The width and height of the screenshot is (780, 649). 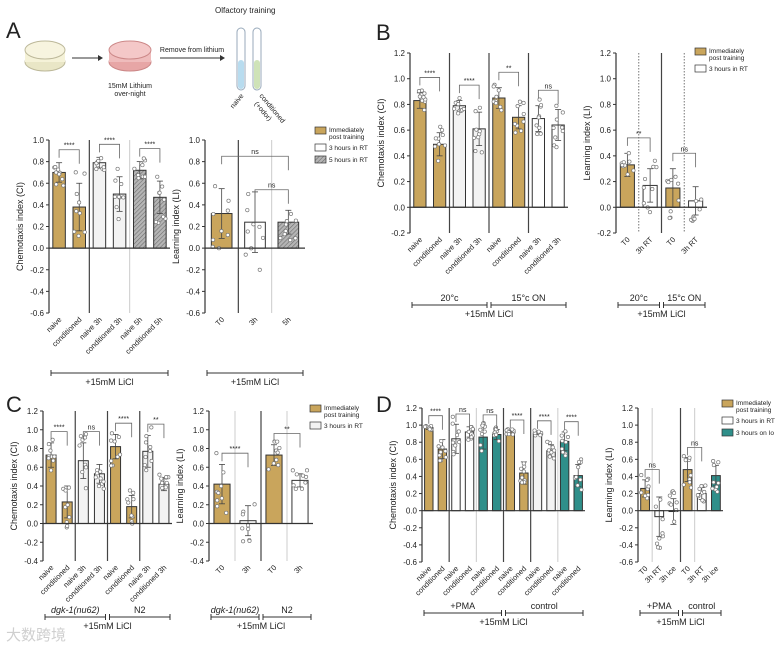 What do you see at coordinates (684, 298) in the screenshot?
I see `group-label: 15°c ON` at bounding box center [684, 298].